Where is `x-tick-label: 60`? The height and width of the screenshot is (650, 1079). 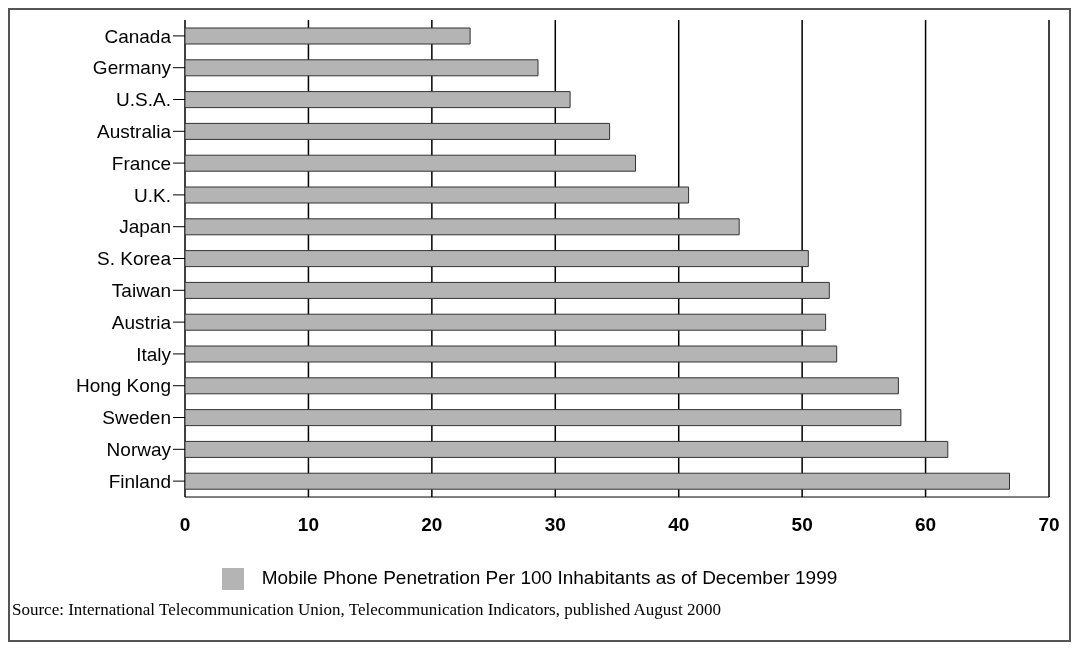
x-tick-label: 60 is located at coordinates (926, 524).